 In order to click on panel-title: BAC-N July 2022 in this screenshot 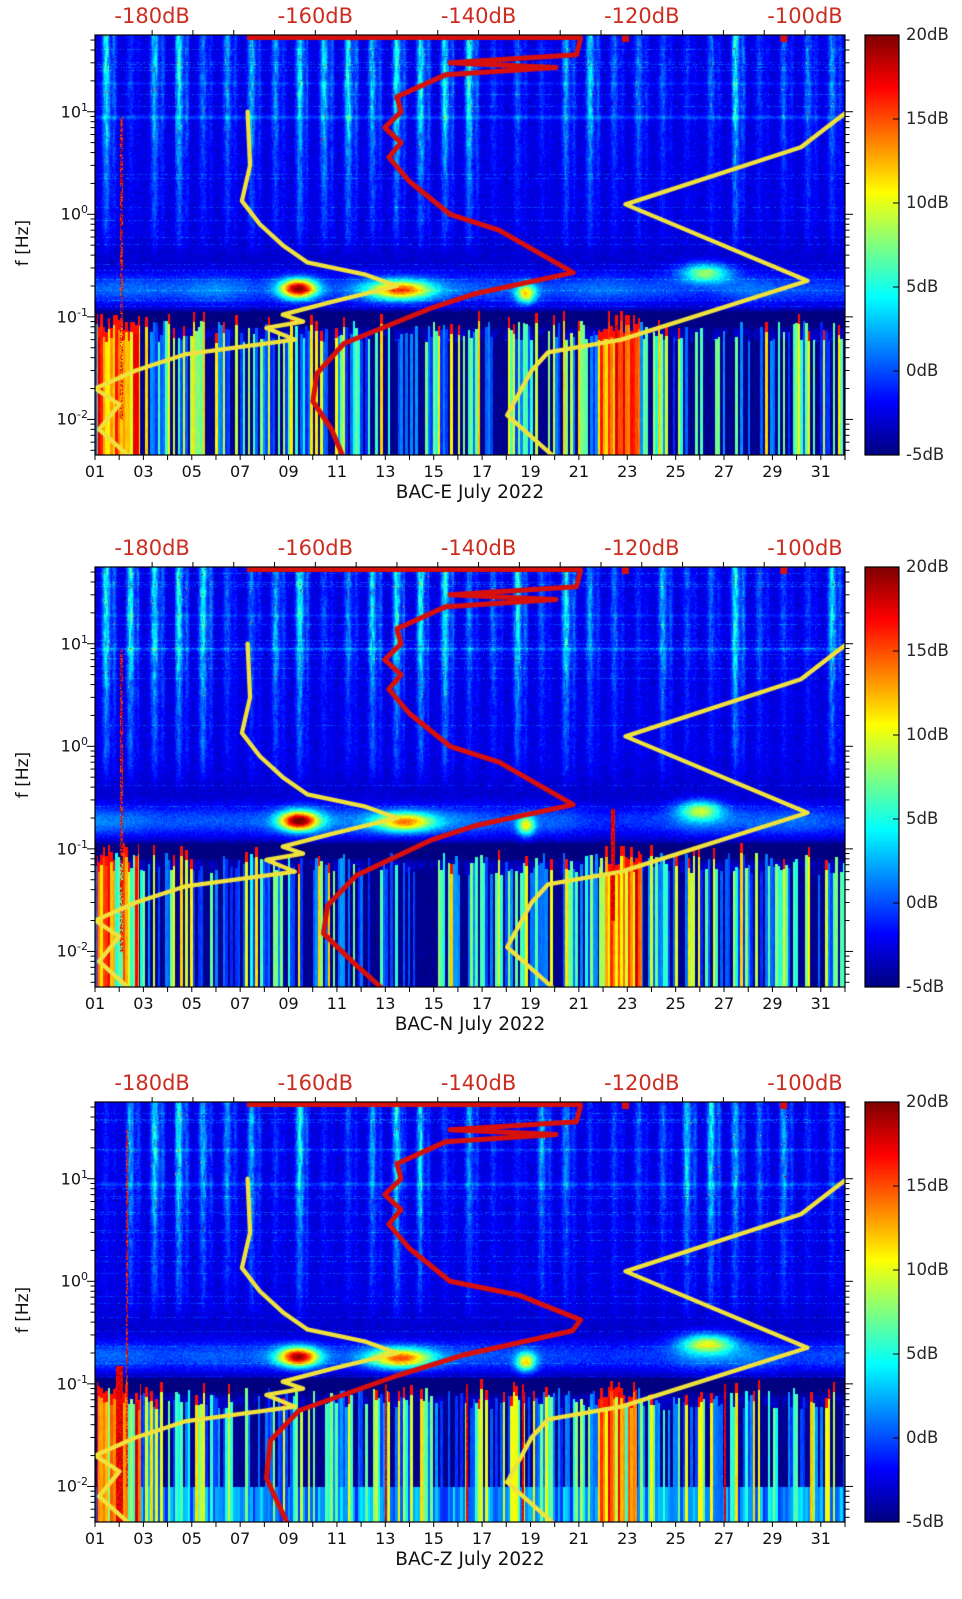, I will do `click(470, 1024)`.